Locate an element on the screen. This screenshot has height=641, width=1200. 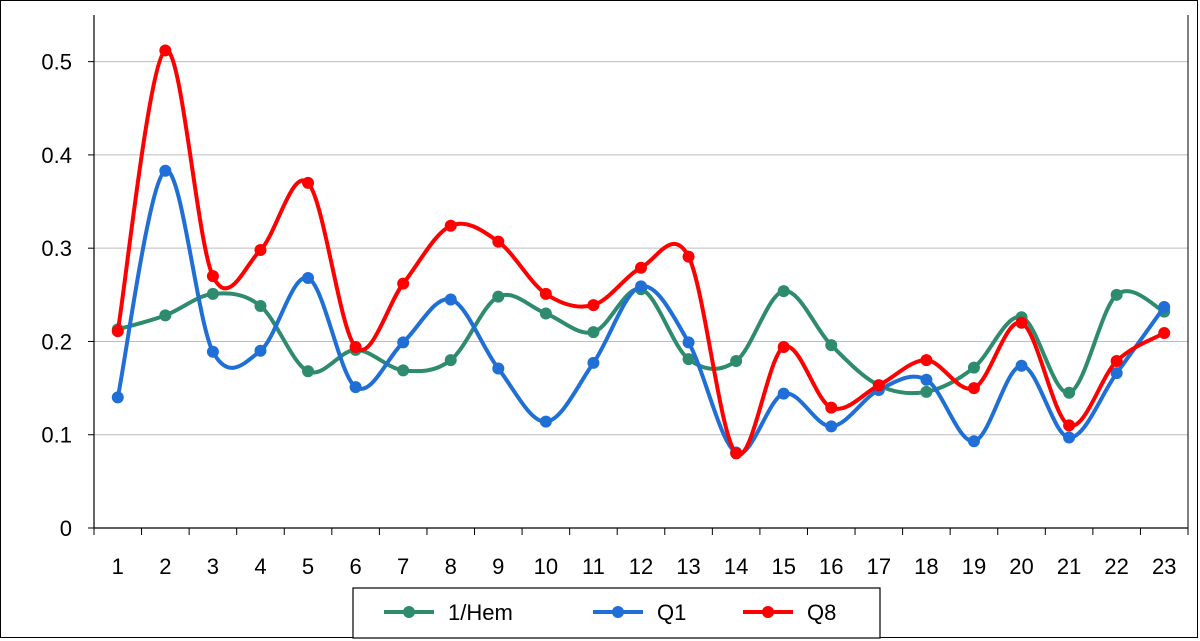
y-tick-label: 0.3 is located at coordinates (56, 248).